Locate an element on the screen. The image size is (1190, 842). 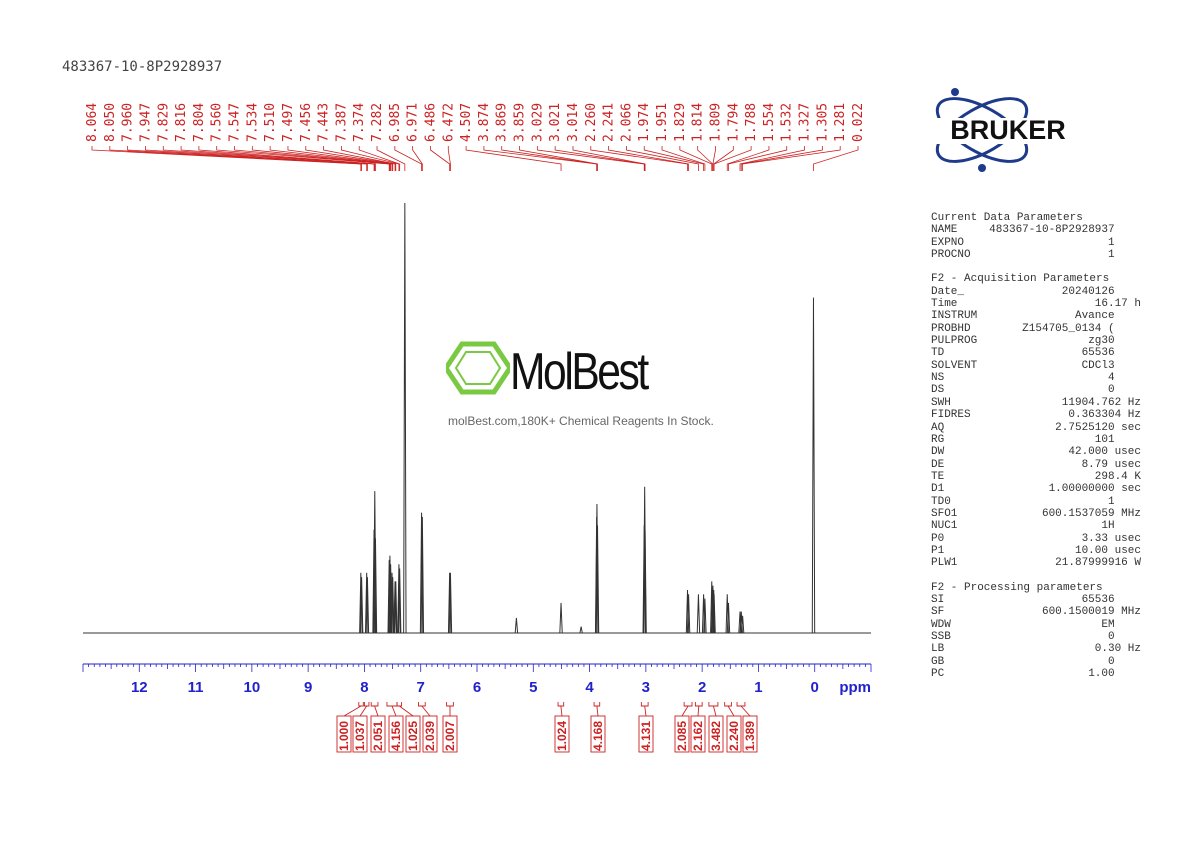
peak-label: 7.497 is located at coordinates (288, 122).